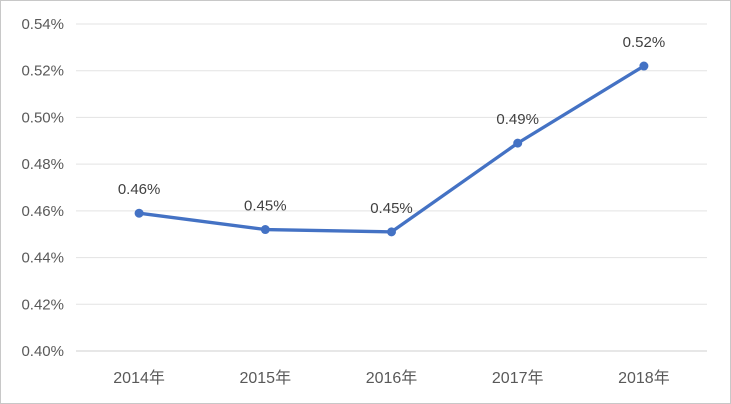 The width and height of the screenshot is (731, 404). Describe the element at coordinates (42, 258) in the screenshot. I see `y-axis-tick-label: 0.44%` at that location.